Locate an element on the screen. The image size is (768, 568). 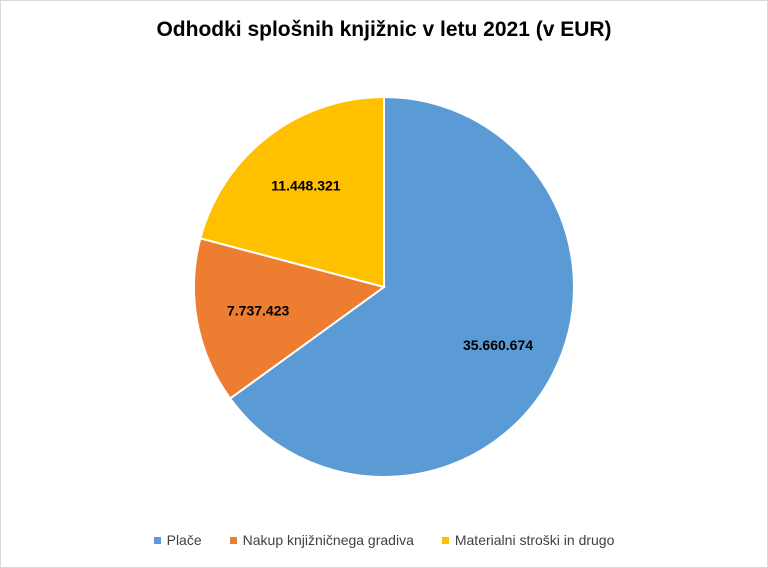
legend-item-place: Plače is located at coordinates (177, 540).